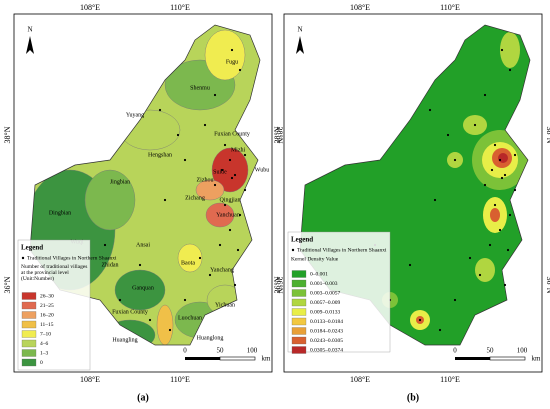  What do you see at coordinates (195, 198) in the screenshot?
I see `county-label: Zichang` at bounding box center [195, 198].